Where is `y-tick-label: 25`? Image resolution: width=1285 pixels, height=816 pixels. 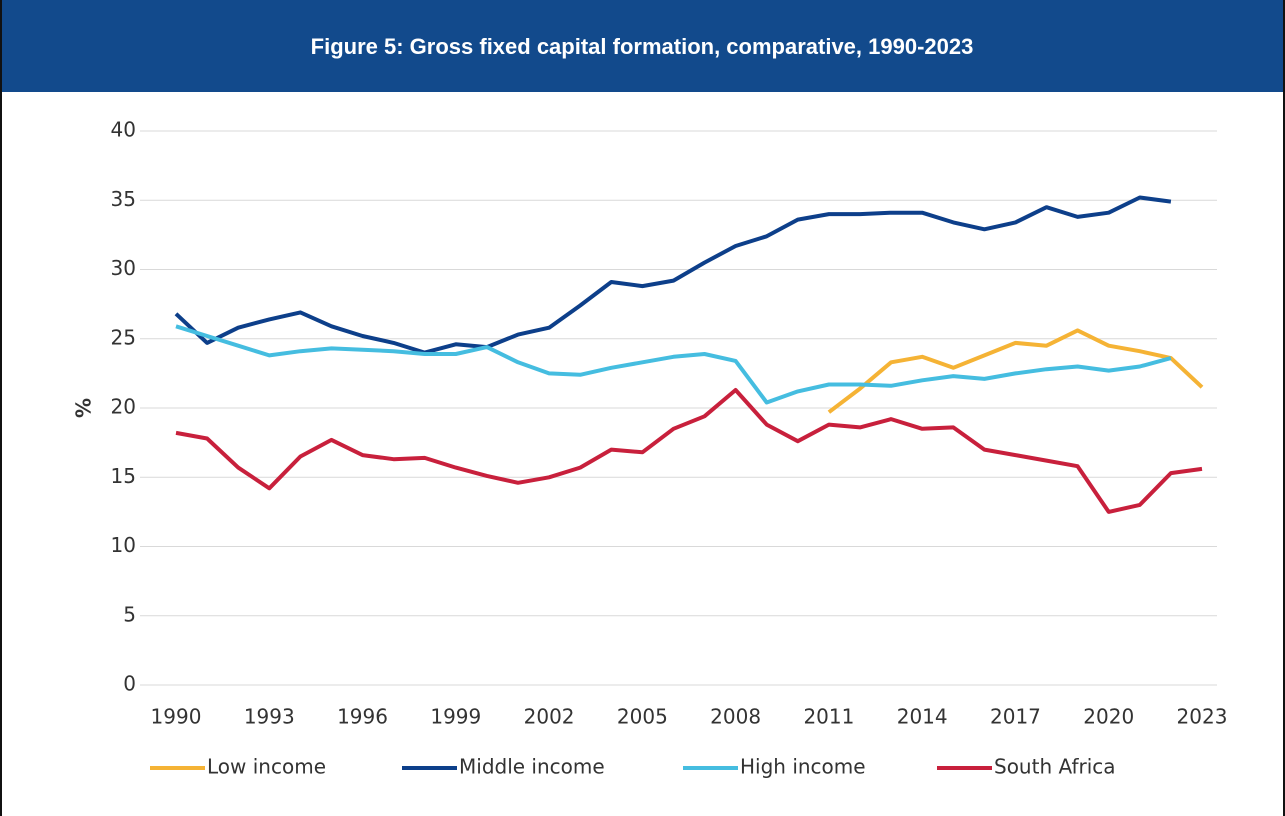
y-tick-label: 25 is located at coordinates (123, 337).